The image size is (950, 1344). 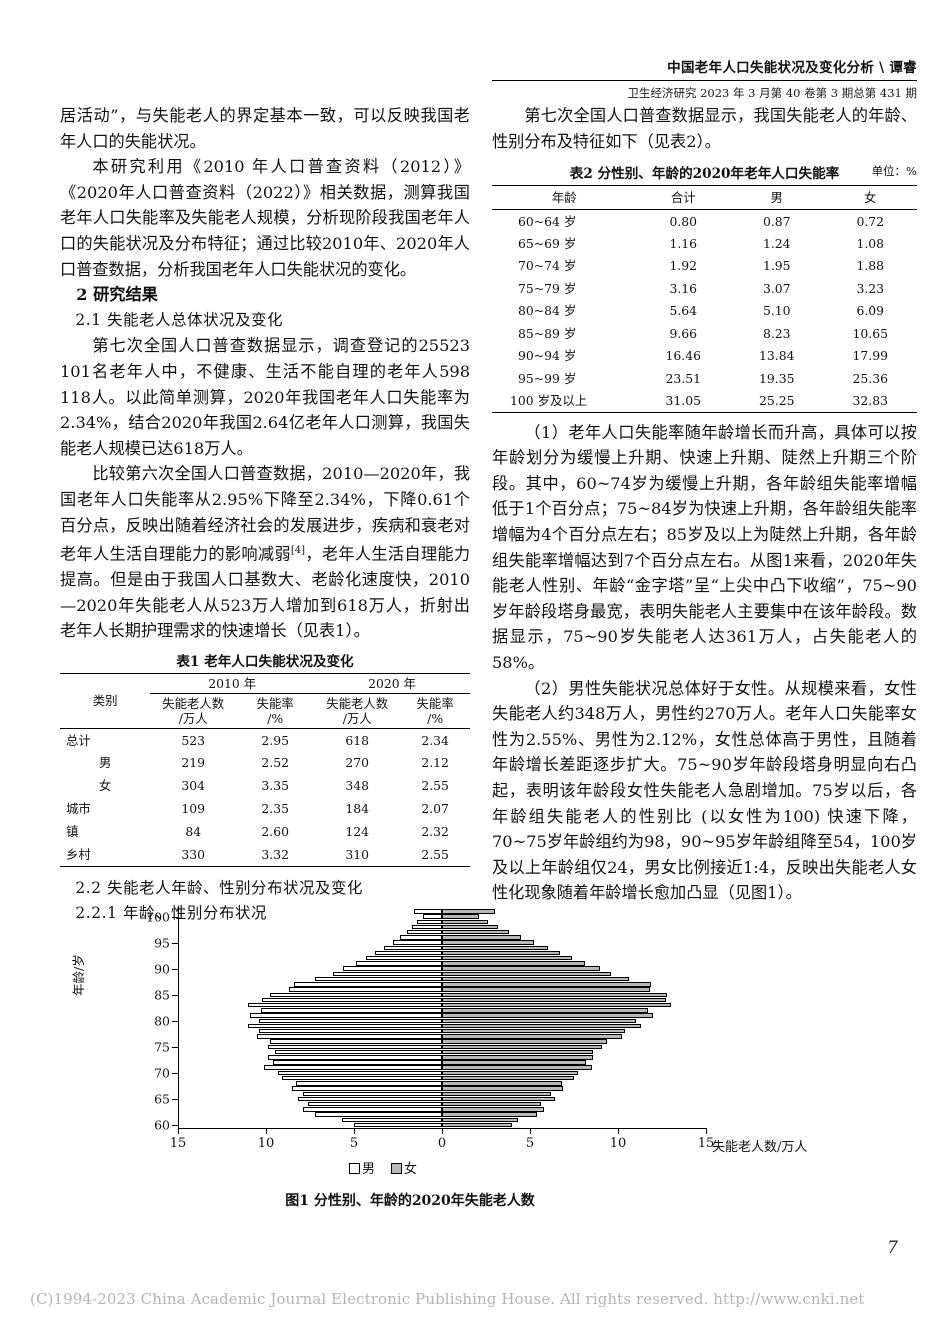 What do you see at coordinates (870, 356) in the screenshot?
I see `table2-cell-female: 17.99` at bounding box center [870, 356].